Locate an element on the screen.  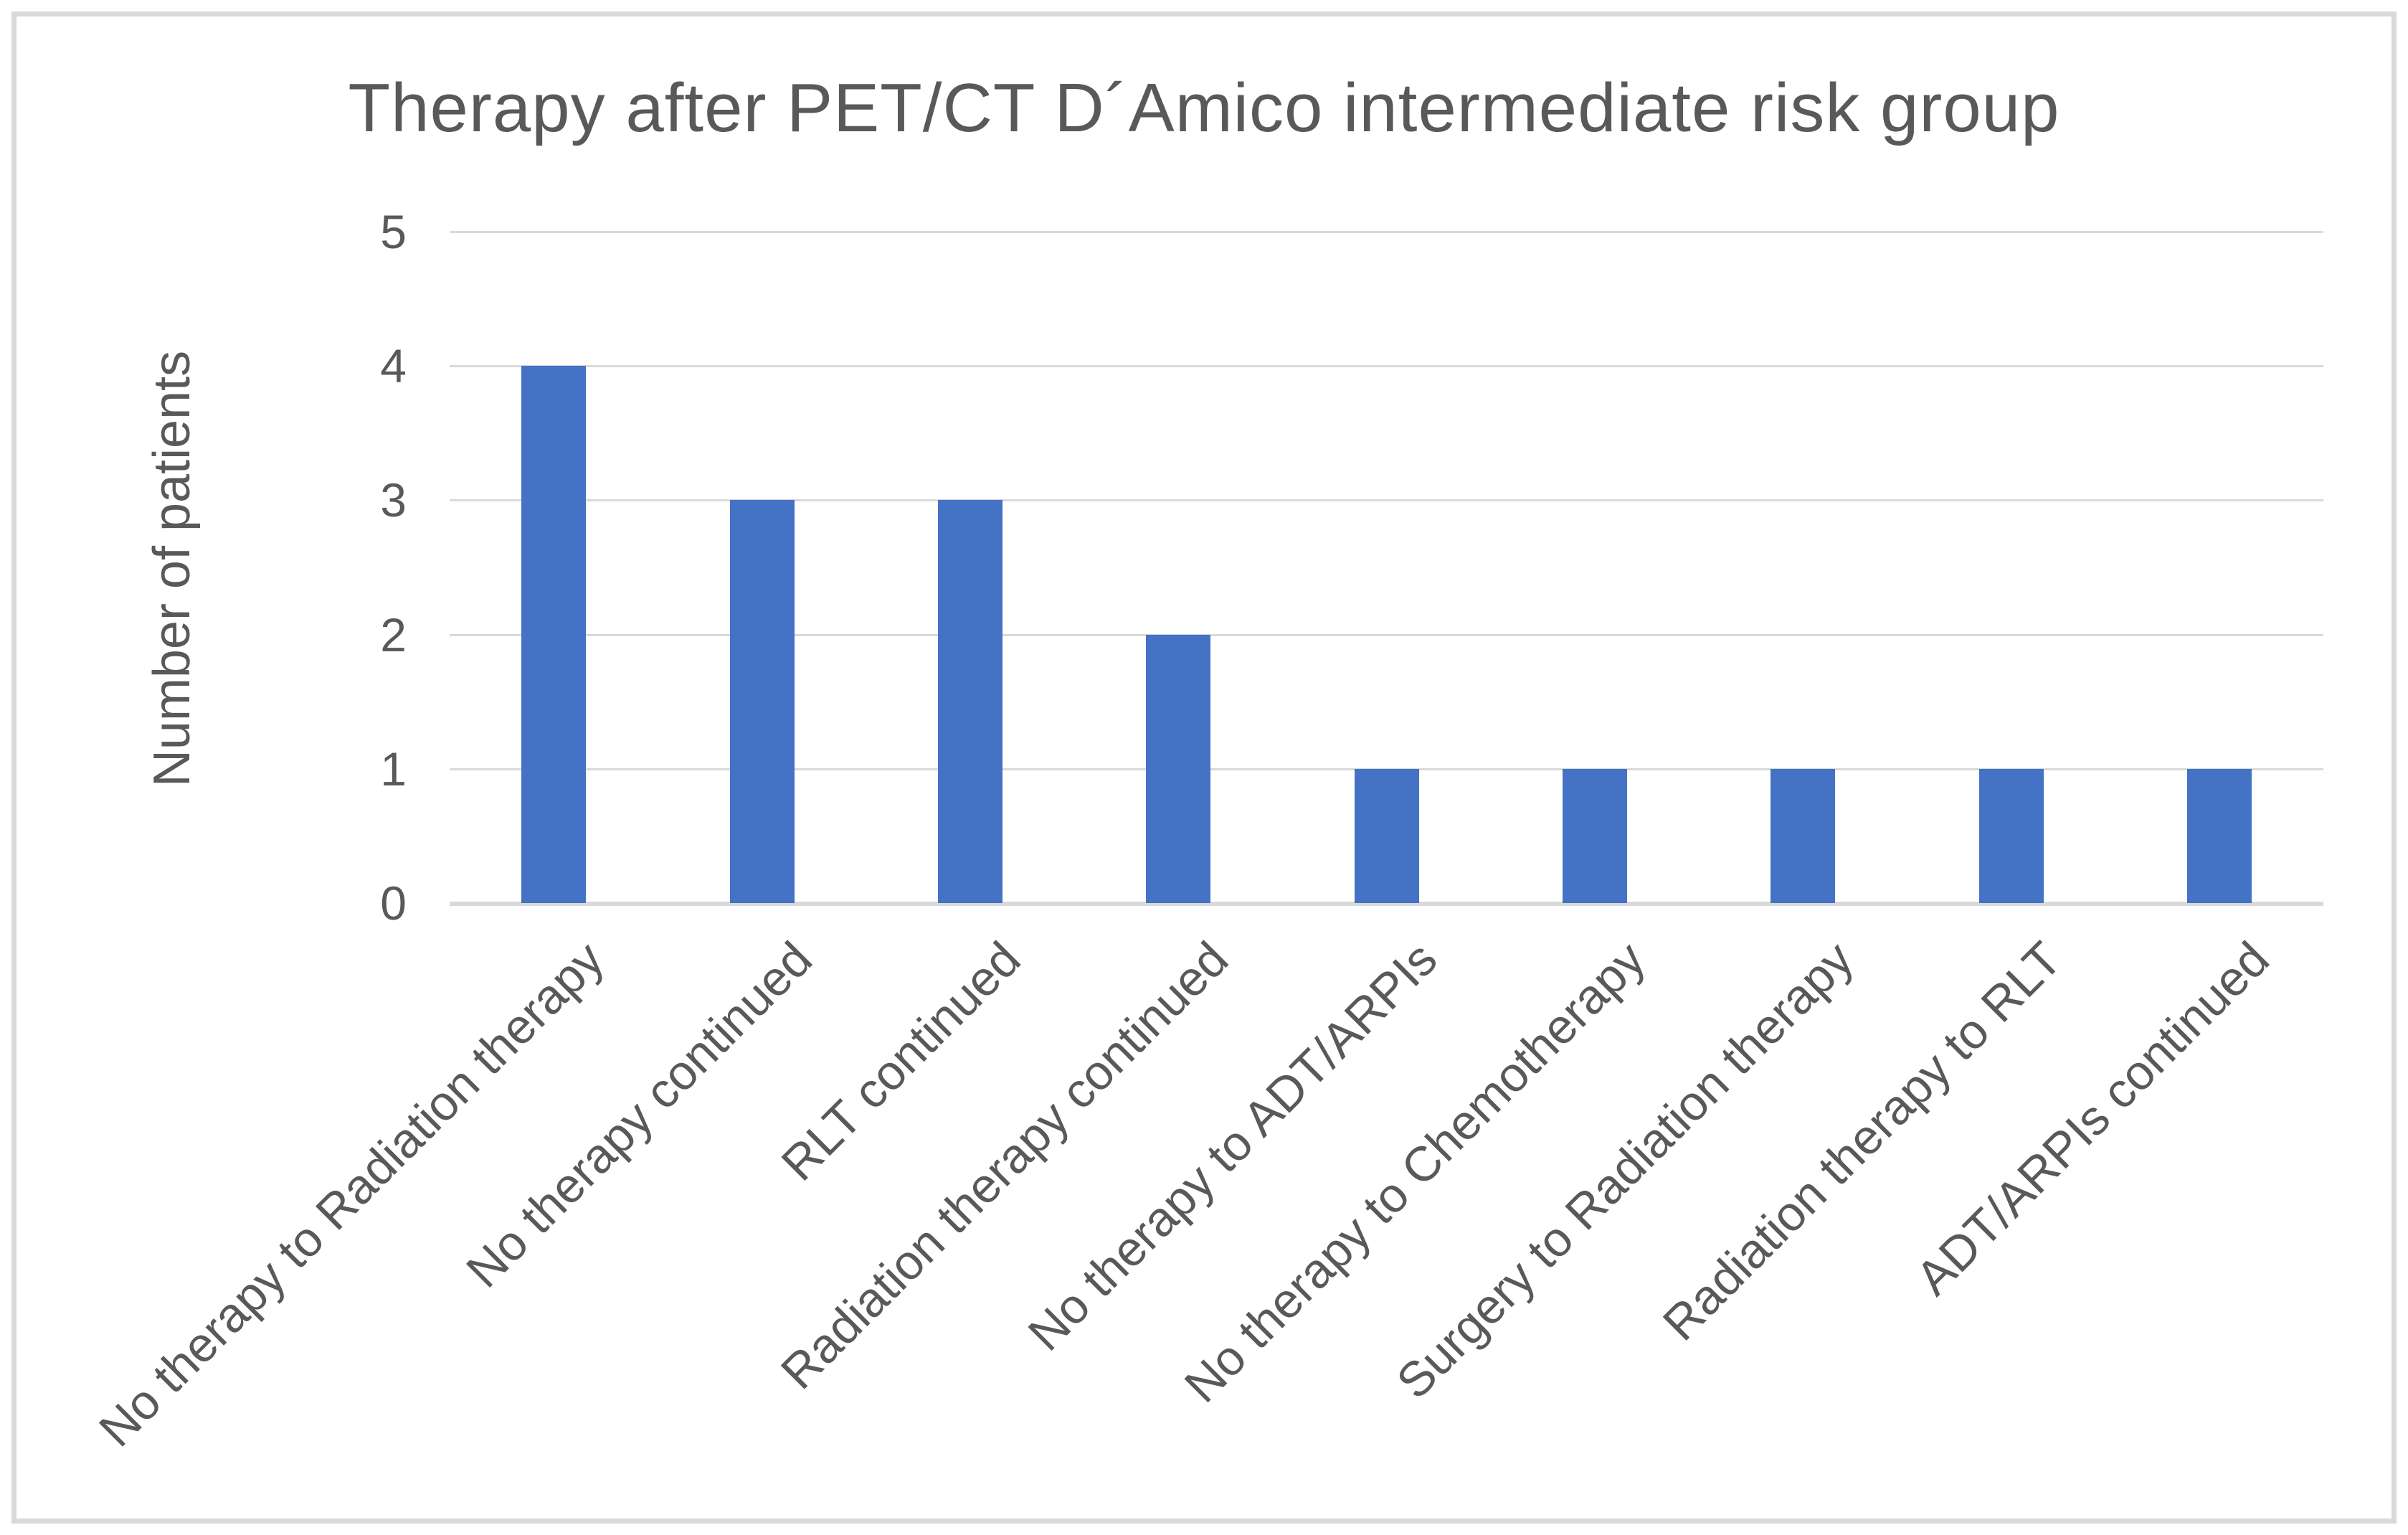
y-axis-title: Number of patients is located at coordinates (172, 569).